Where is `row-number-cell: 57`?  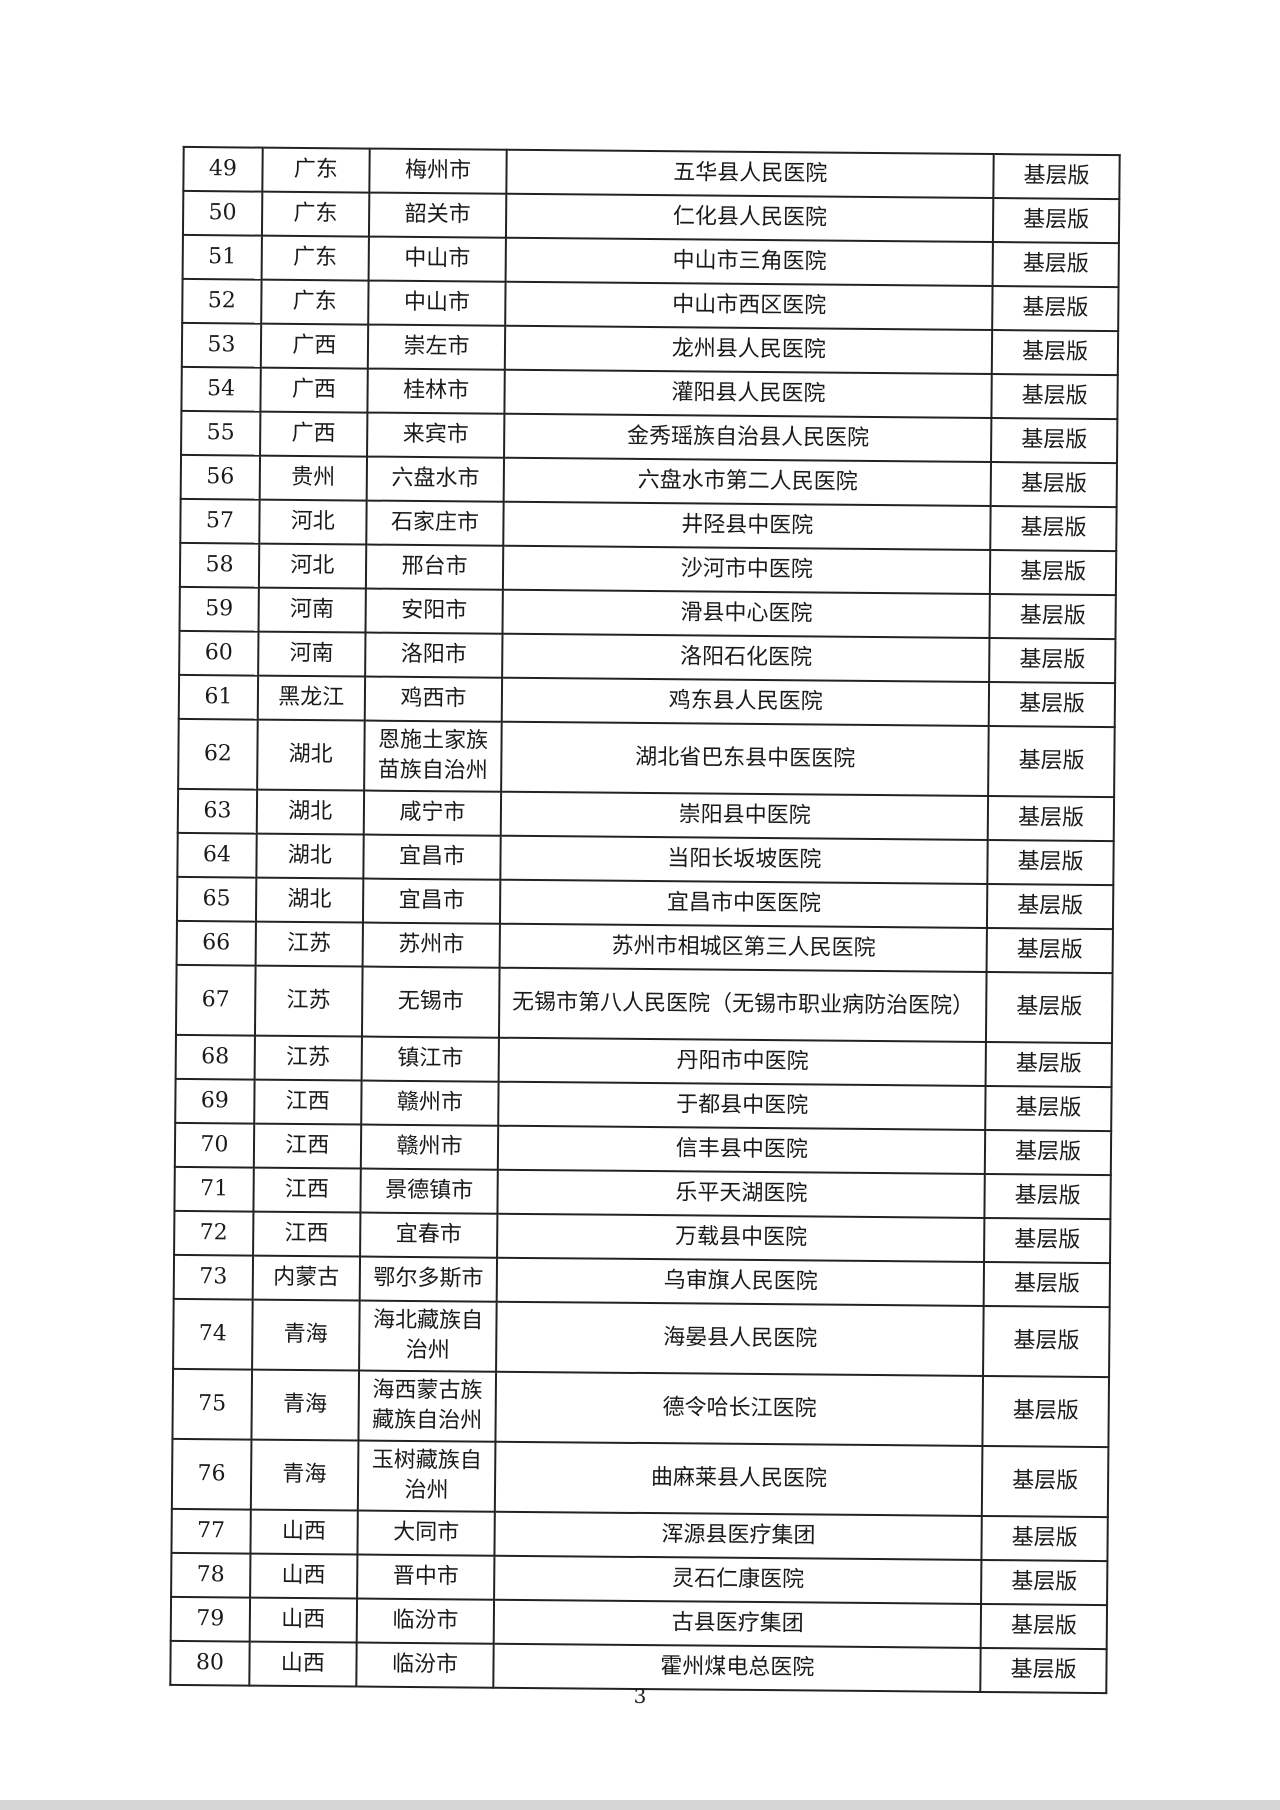 row-number-cell: 57 is located at coordinates (220, 521).